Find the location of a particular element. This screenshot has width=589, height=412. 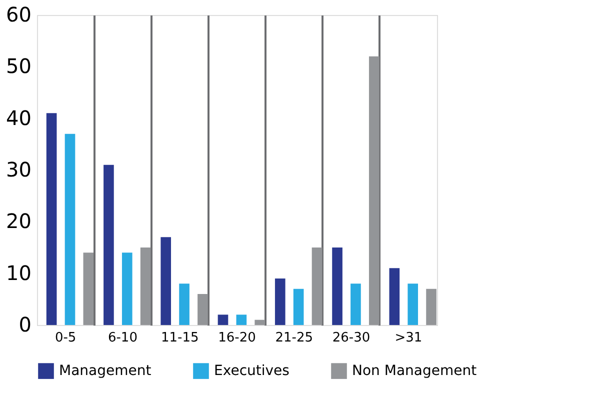

y-tick-label: 0 is located at coordinates (25, 324).